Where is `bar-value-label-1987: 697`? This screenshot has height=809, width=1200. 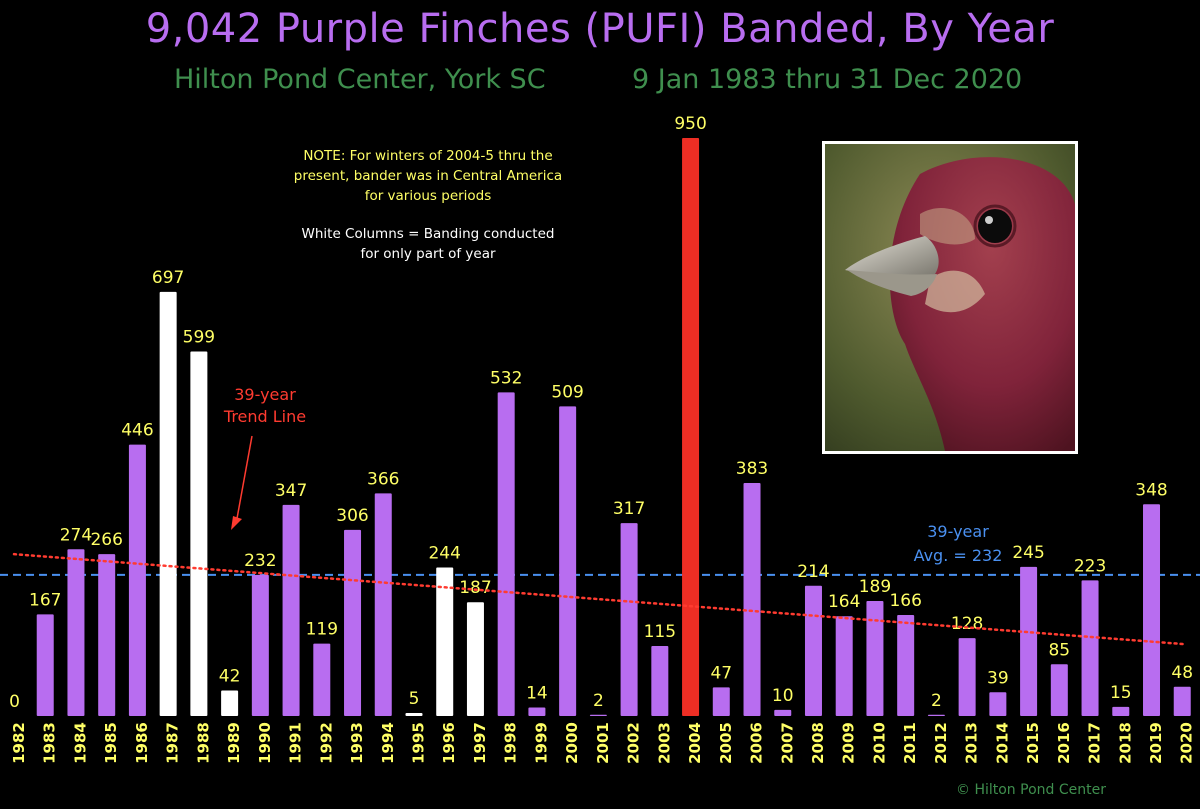 bar-value-label-1987: 697 is located at coordinates (168, 278).